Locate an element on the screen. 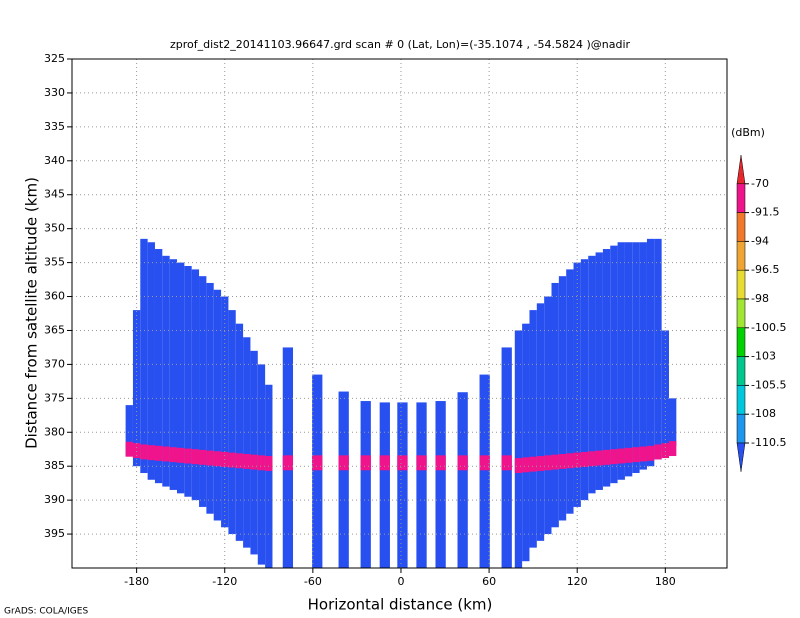 The image size is (800, 618). y-tick-label: 335 is located at coordinates (54, 126).